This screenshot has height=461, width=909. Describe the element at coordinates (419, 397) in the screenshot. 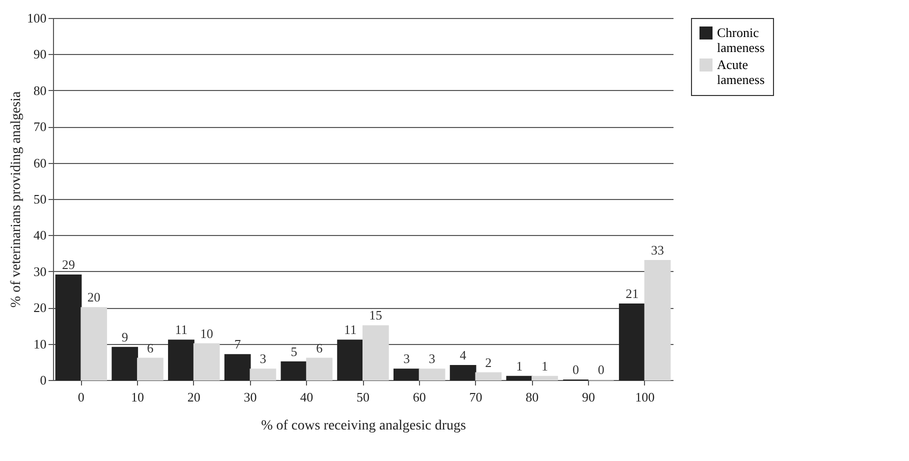

I see `x-tick-label: 60` at that location.